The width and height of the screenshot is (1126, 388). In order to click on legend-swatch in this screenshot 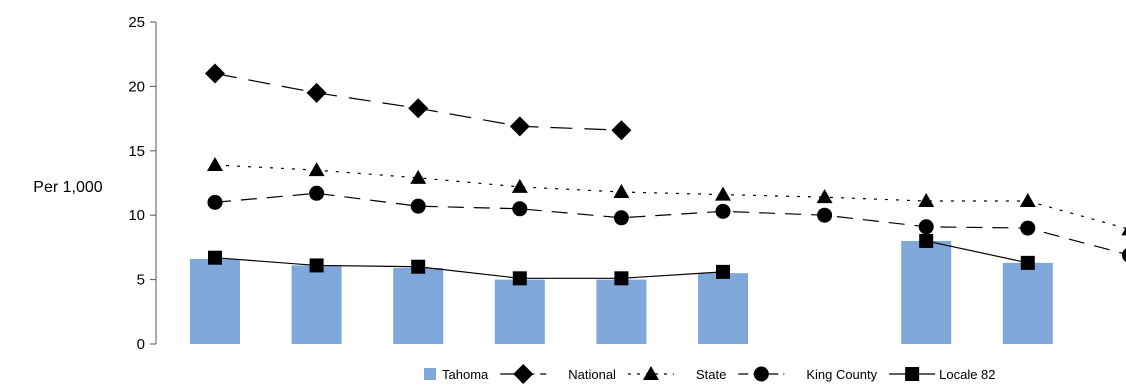, I will do `click(430, 374)`.